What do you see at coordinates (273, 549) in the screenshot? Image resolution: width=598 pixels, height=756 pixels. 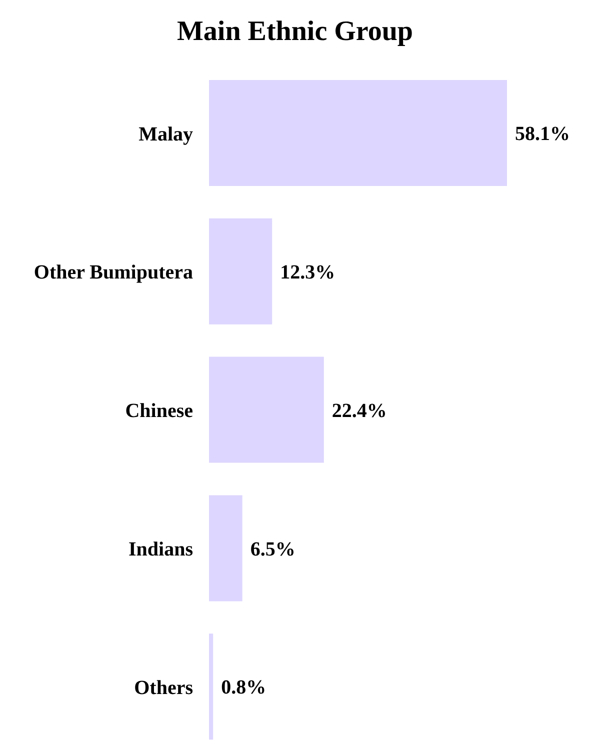 I see `data-label: 6.5%` at bounding box center [273, 549].